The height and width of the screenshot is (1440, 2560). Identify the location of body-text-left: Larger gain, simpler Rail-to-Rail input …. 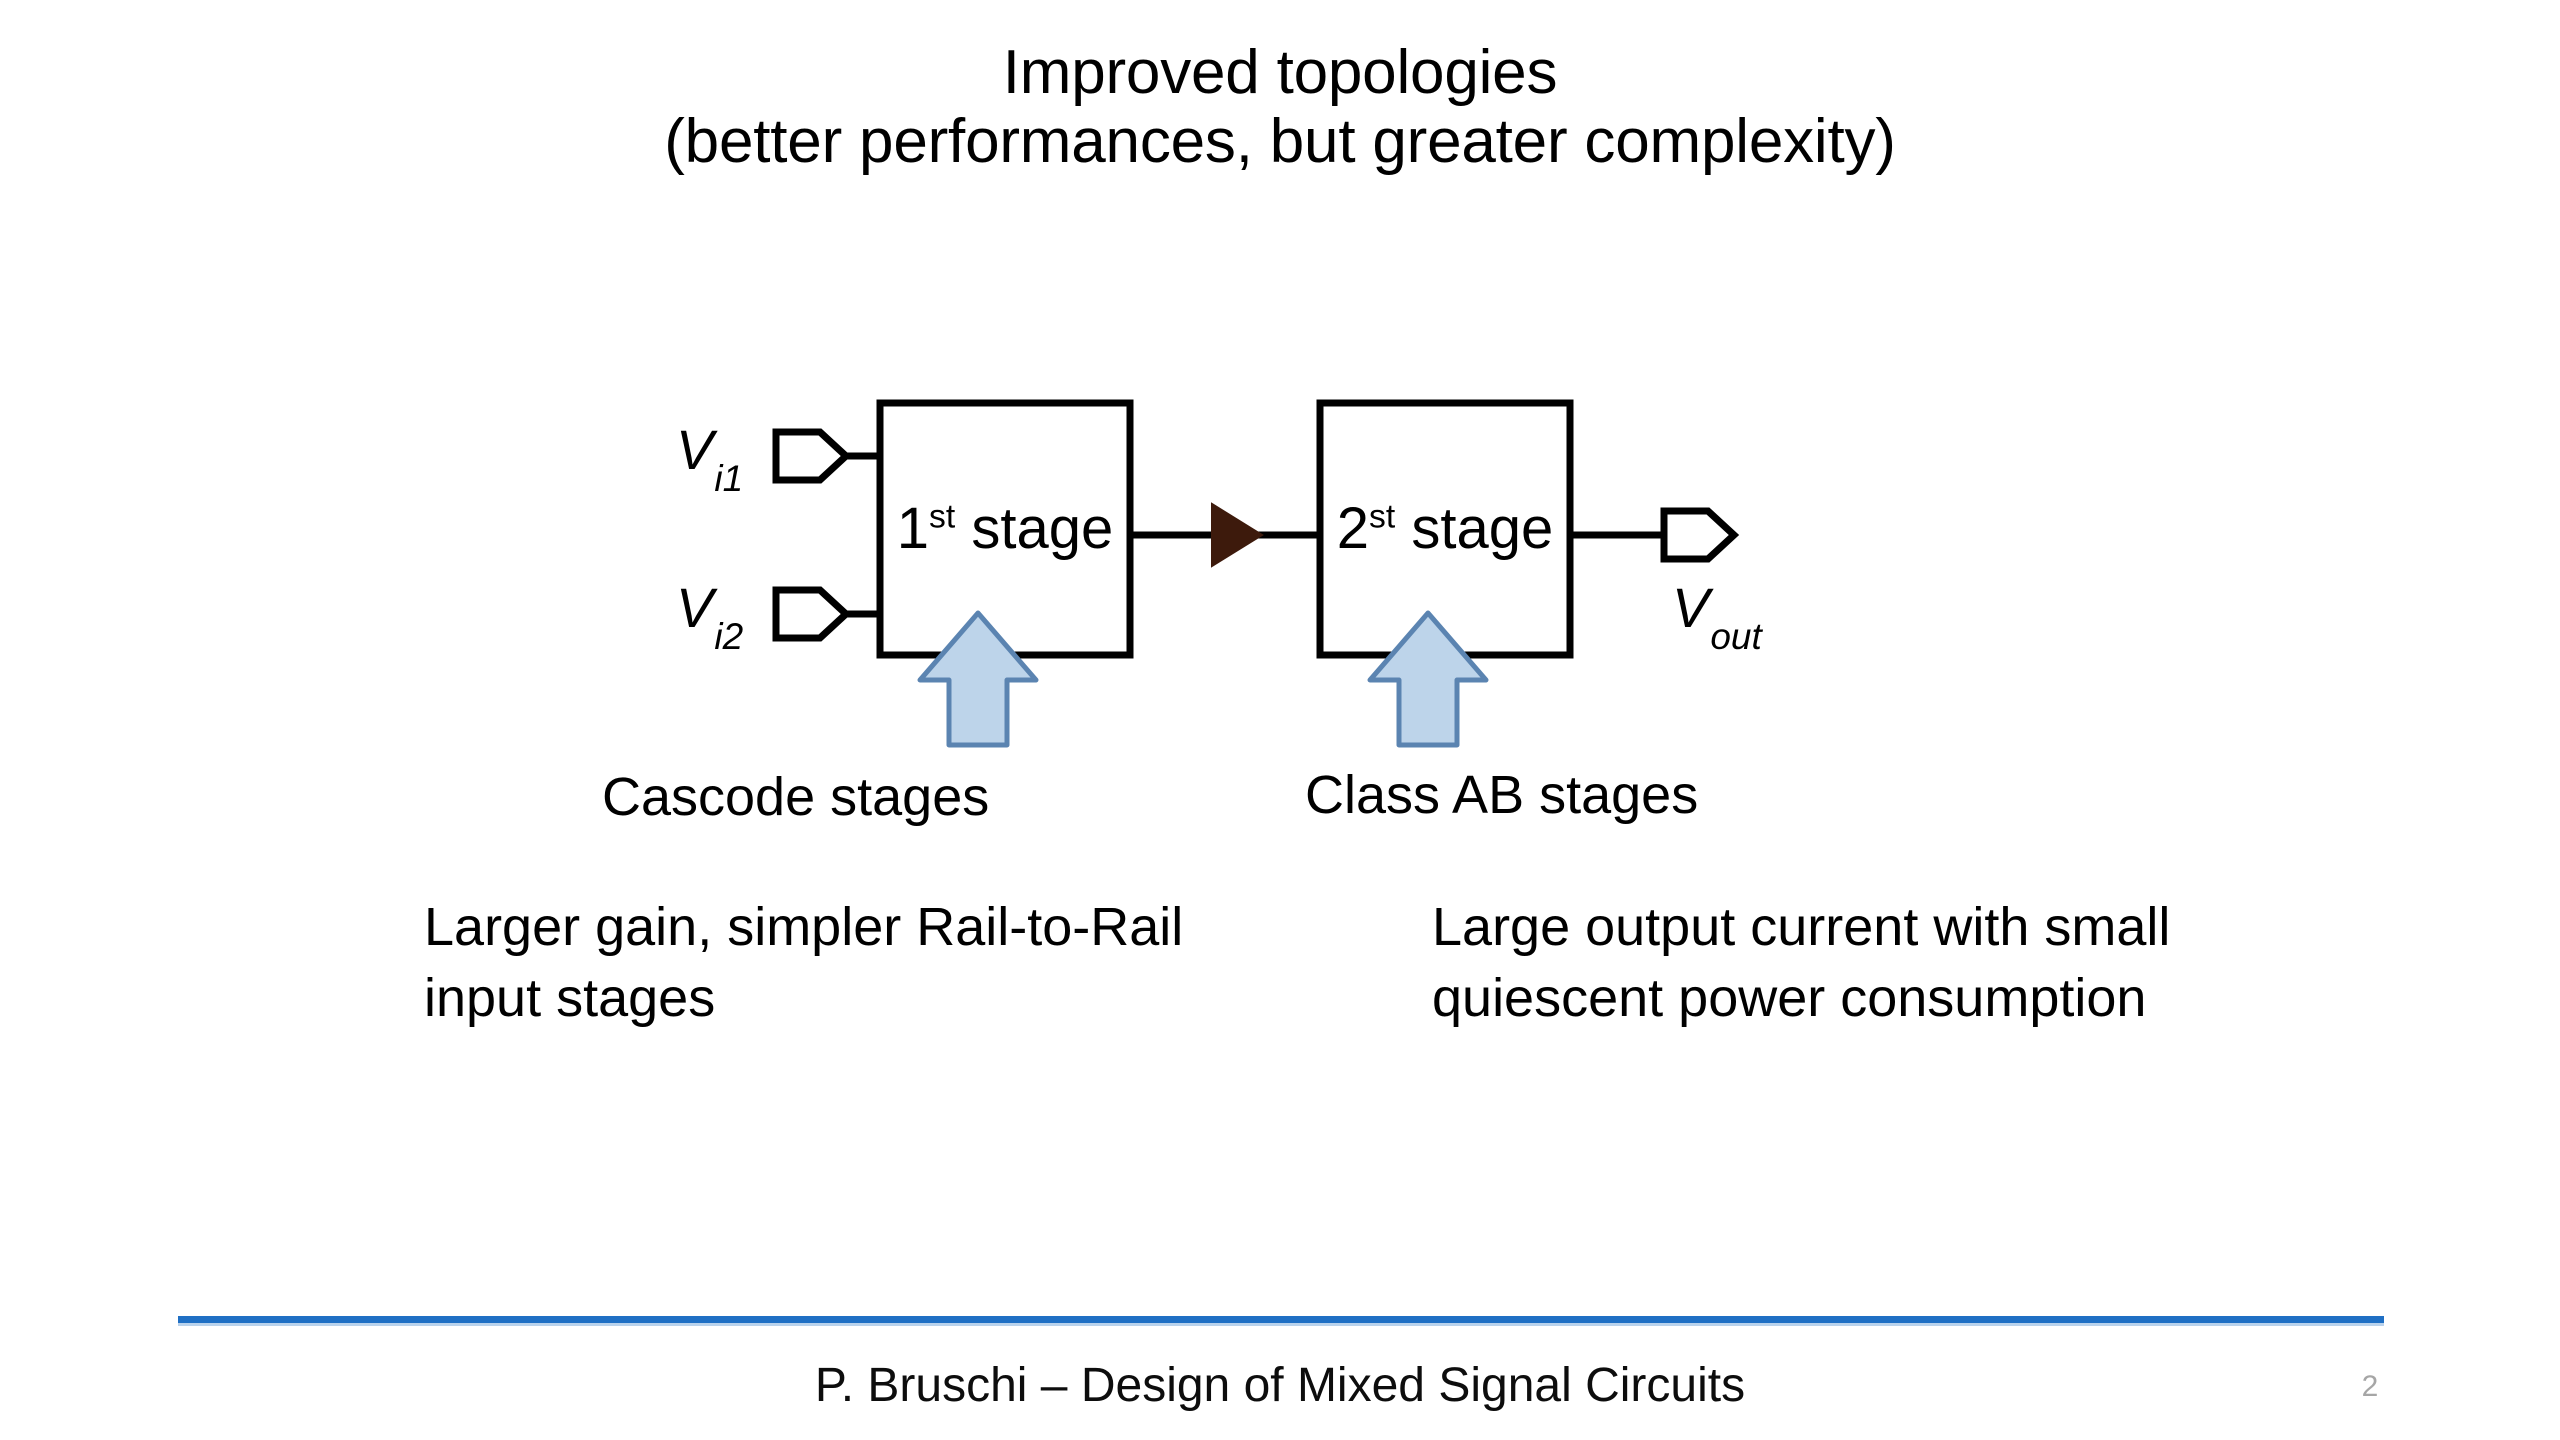
(804, 963).